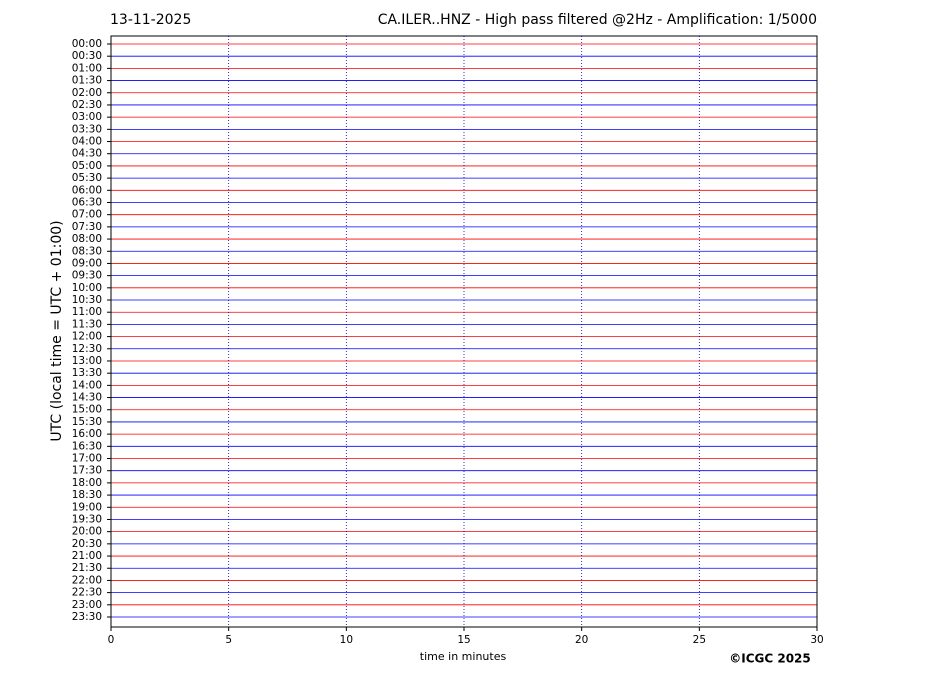 The height and width of the screenshot is (696, 927). Describe the element at coordinates (87, 483) in the screenshot. I see `y-tick-label: 18:00` at that location.